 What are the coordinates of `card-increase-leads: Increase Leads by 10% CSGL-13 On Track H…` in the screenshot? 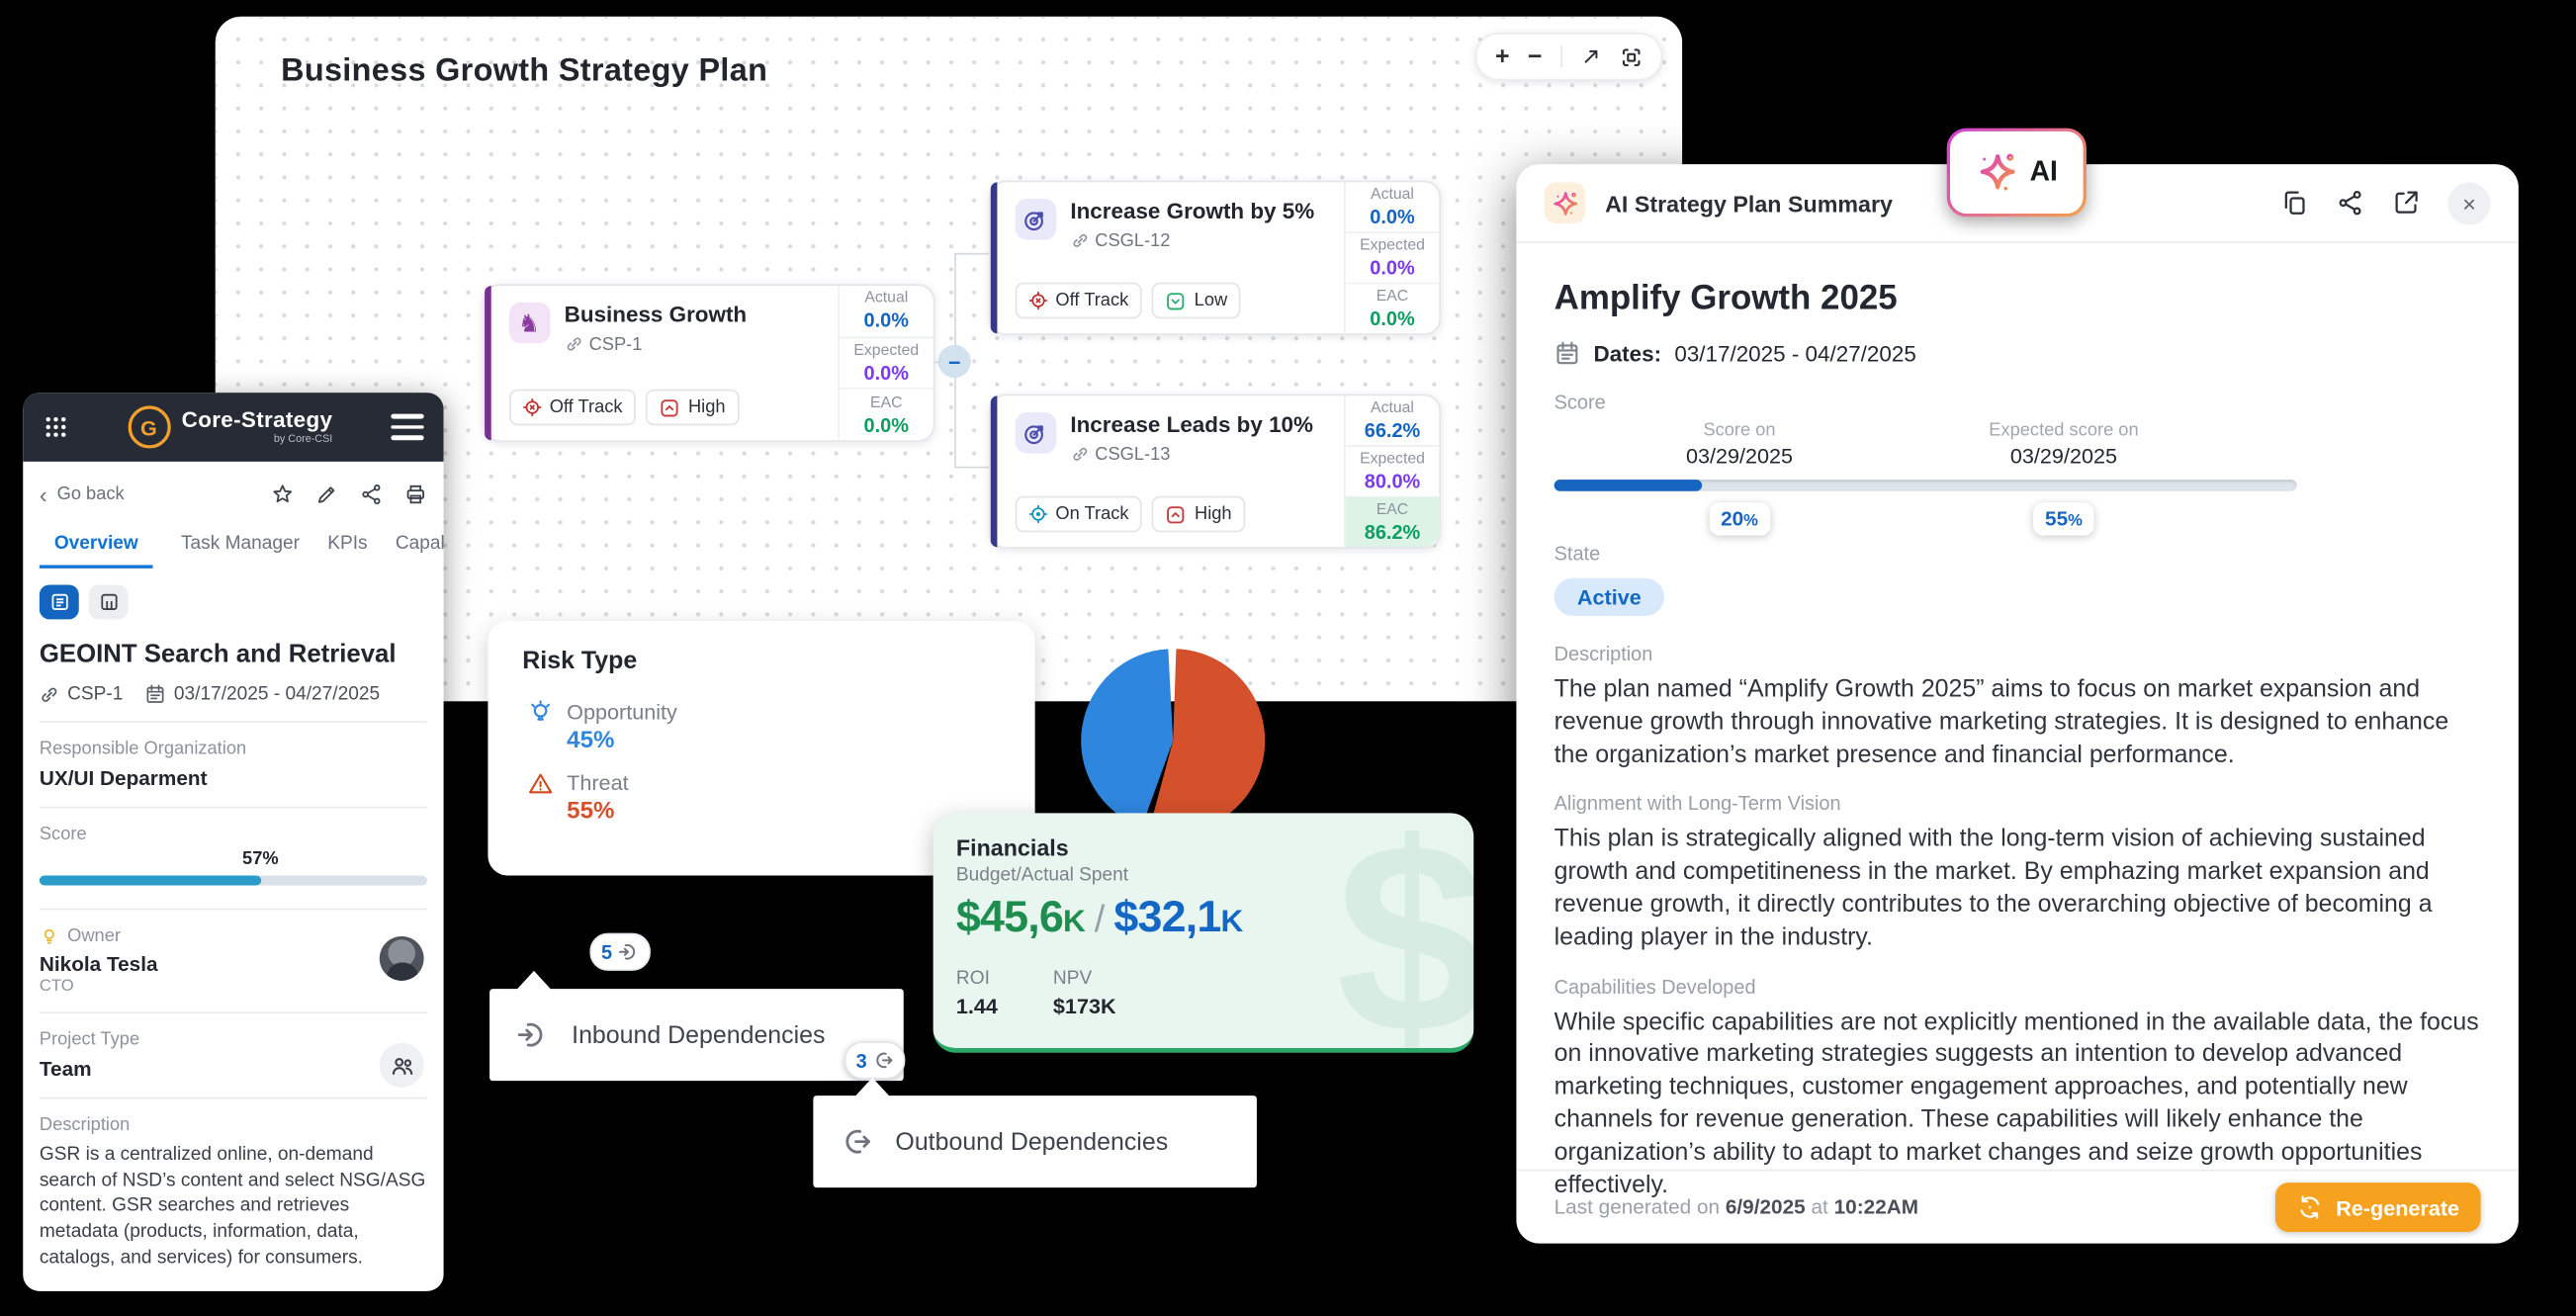 It's located at (1215, 472).